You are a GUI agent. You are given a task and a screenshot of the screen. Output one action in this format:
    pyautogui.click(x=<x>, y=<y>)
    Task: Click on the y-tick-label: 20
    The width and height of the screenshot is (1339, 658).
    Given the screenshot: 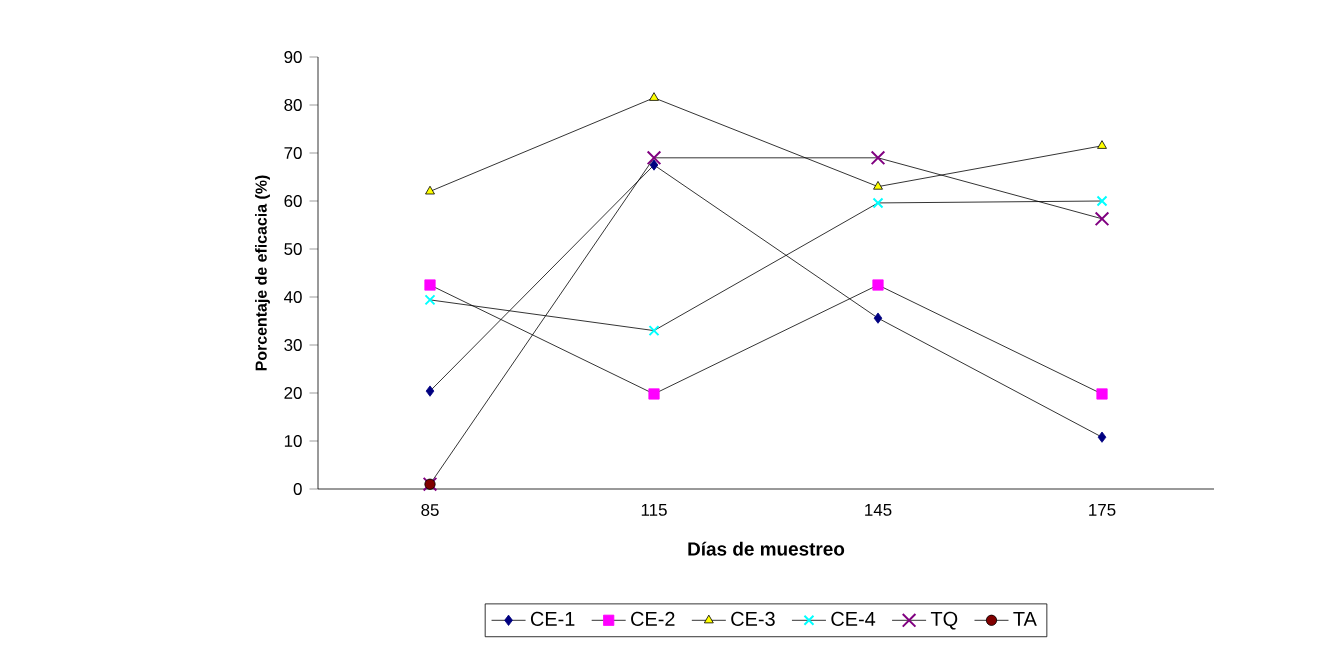 What is the action you would take?
    pyautogui.click(x=293, y=393)
    